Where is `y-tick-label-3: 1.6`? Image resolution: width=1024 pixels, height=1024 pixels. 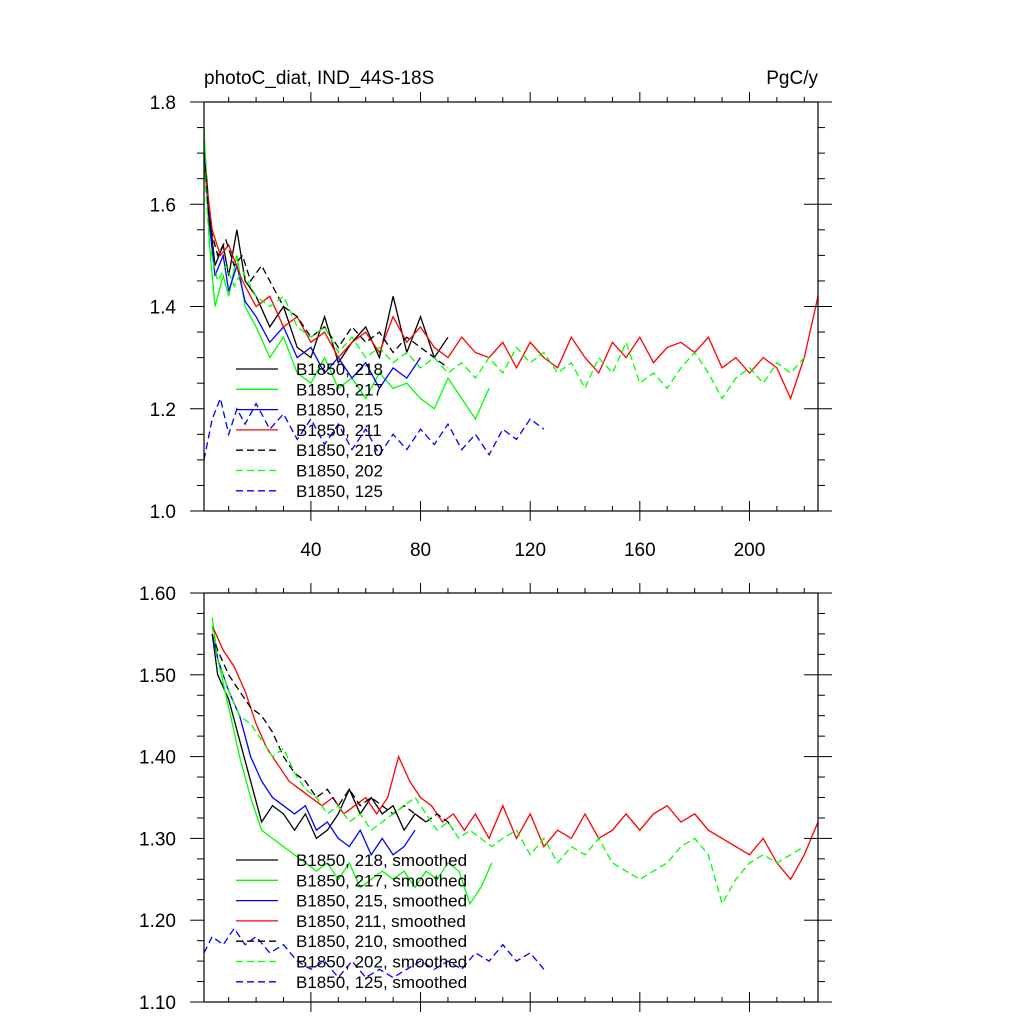 y-tick-label-3: 1.6 is located at coordinates (163, 205).